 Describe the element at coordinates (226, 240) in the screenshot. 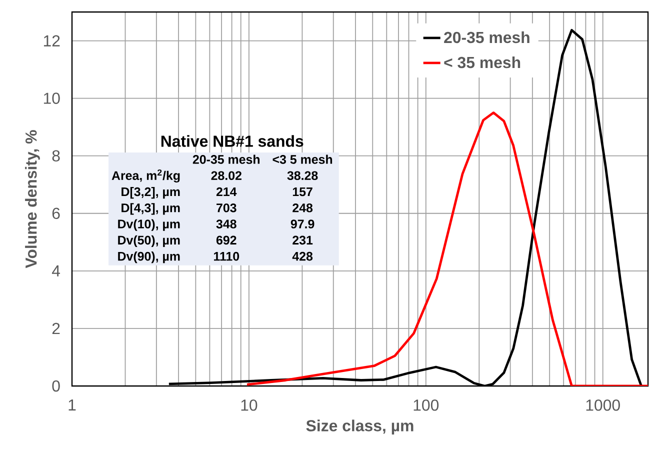

I see `annotation: 692` at that location.